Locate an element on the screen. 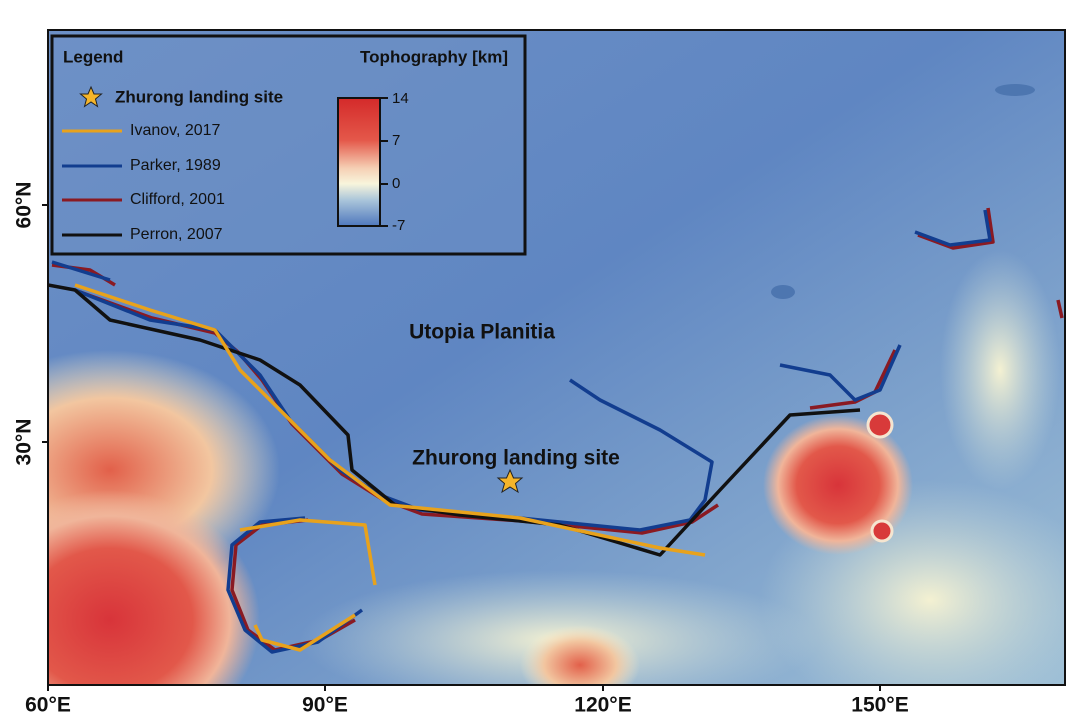 This screenshot has width=1080, height=725. lat-label: 30°N is located at coordinates (24, 442).